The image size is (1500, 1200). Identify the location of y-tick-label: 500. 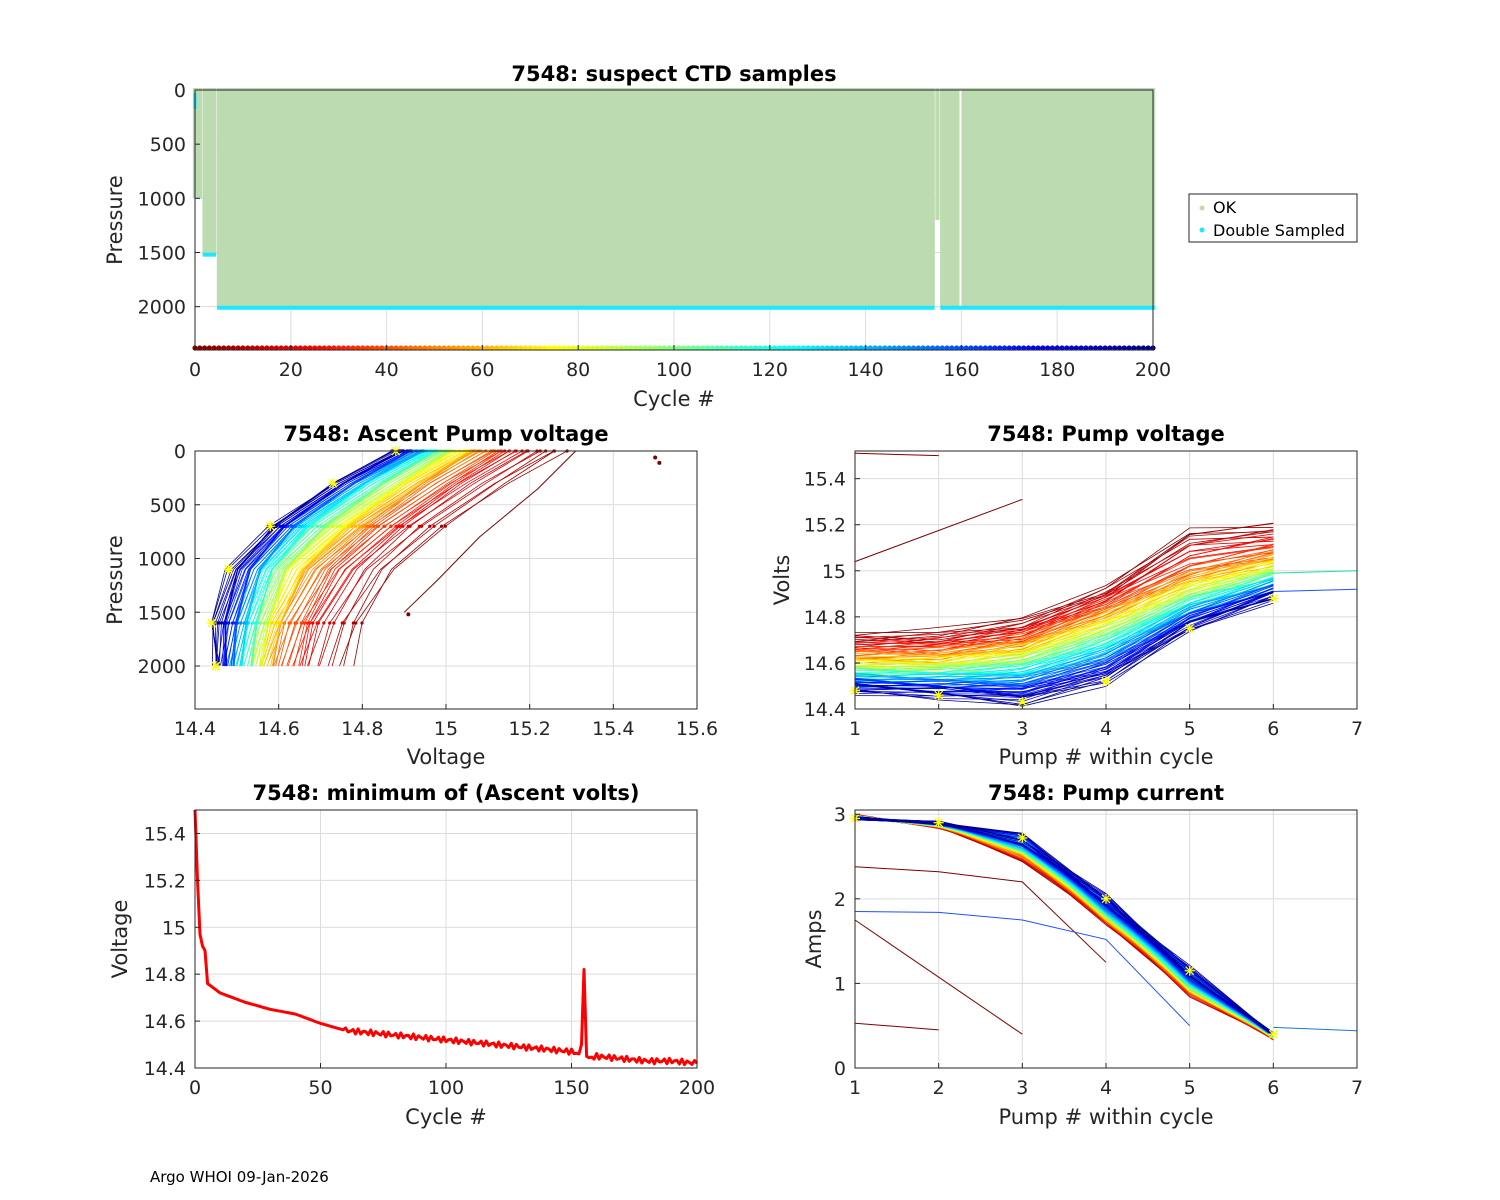
(168, 145).